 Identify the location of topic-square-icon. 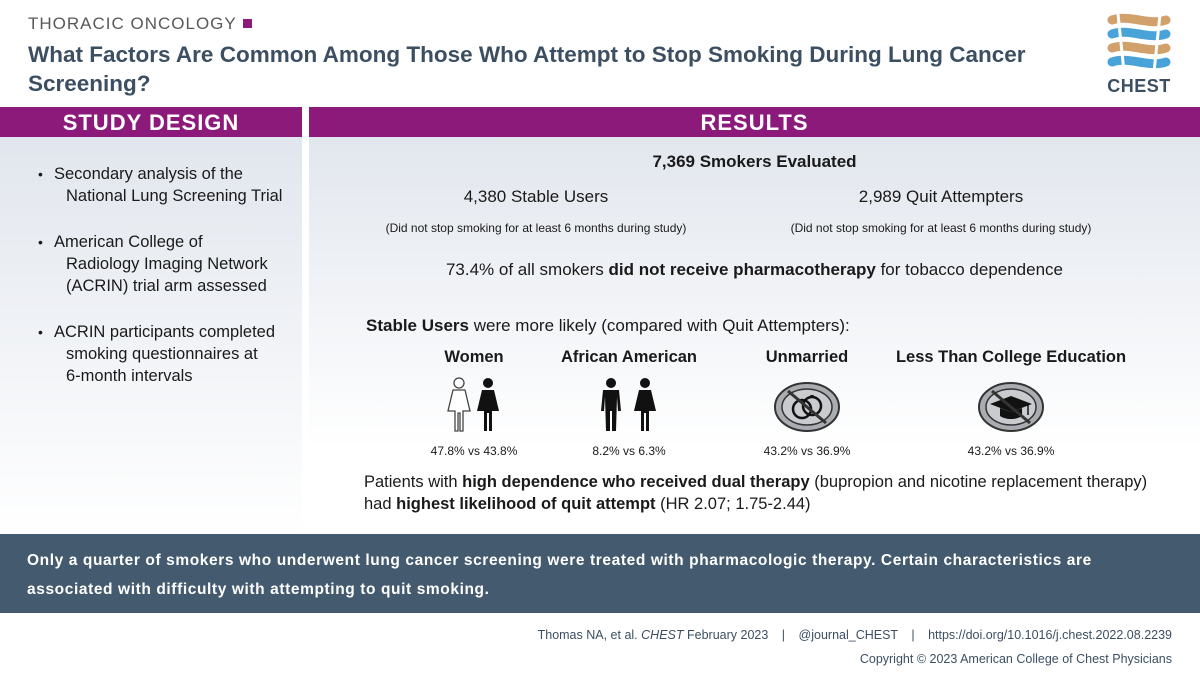
(247, 23).